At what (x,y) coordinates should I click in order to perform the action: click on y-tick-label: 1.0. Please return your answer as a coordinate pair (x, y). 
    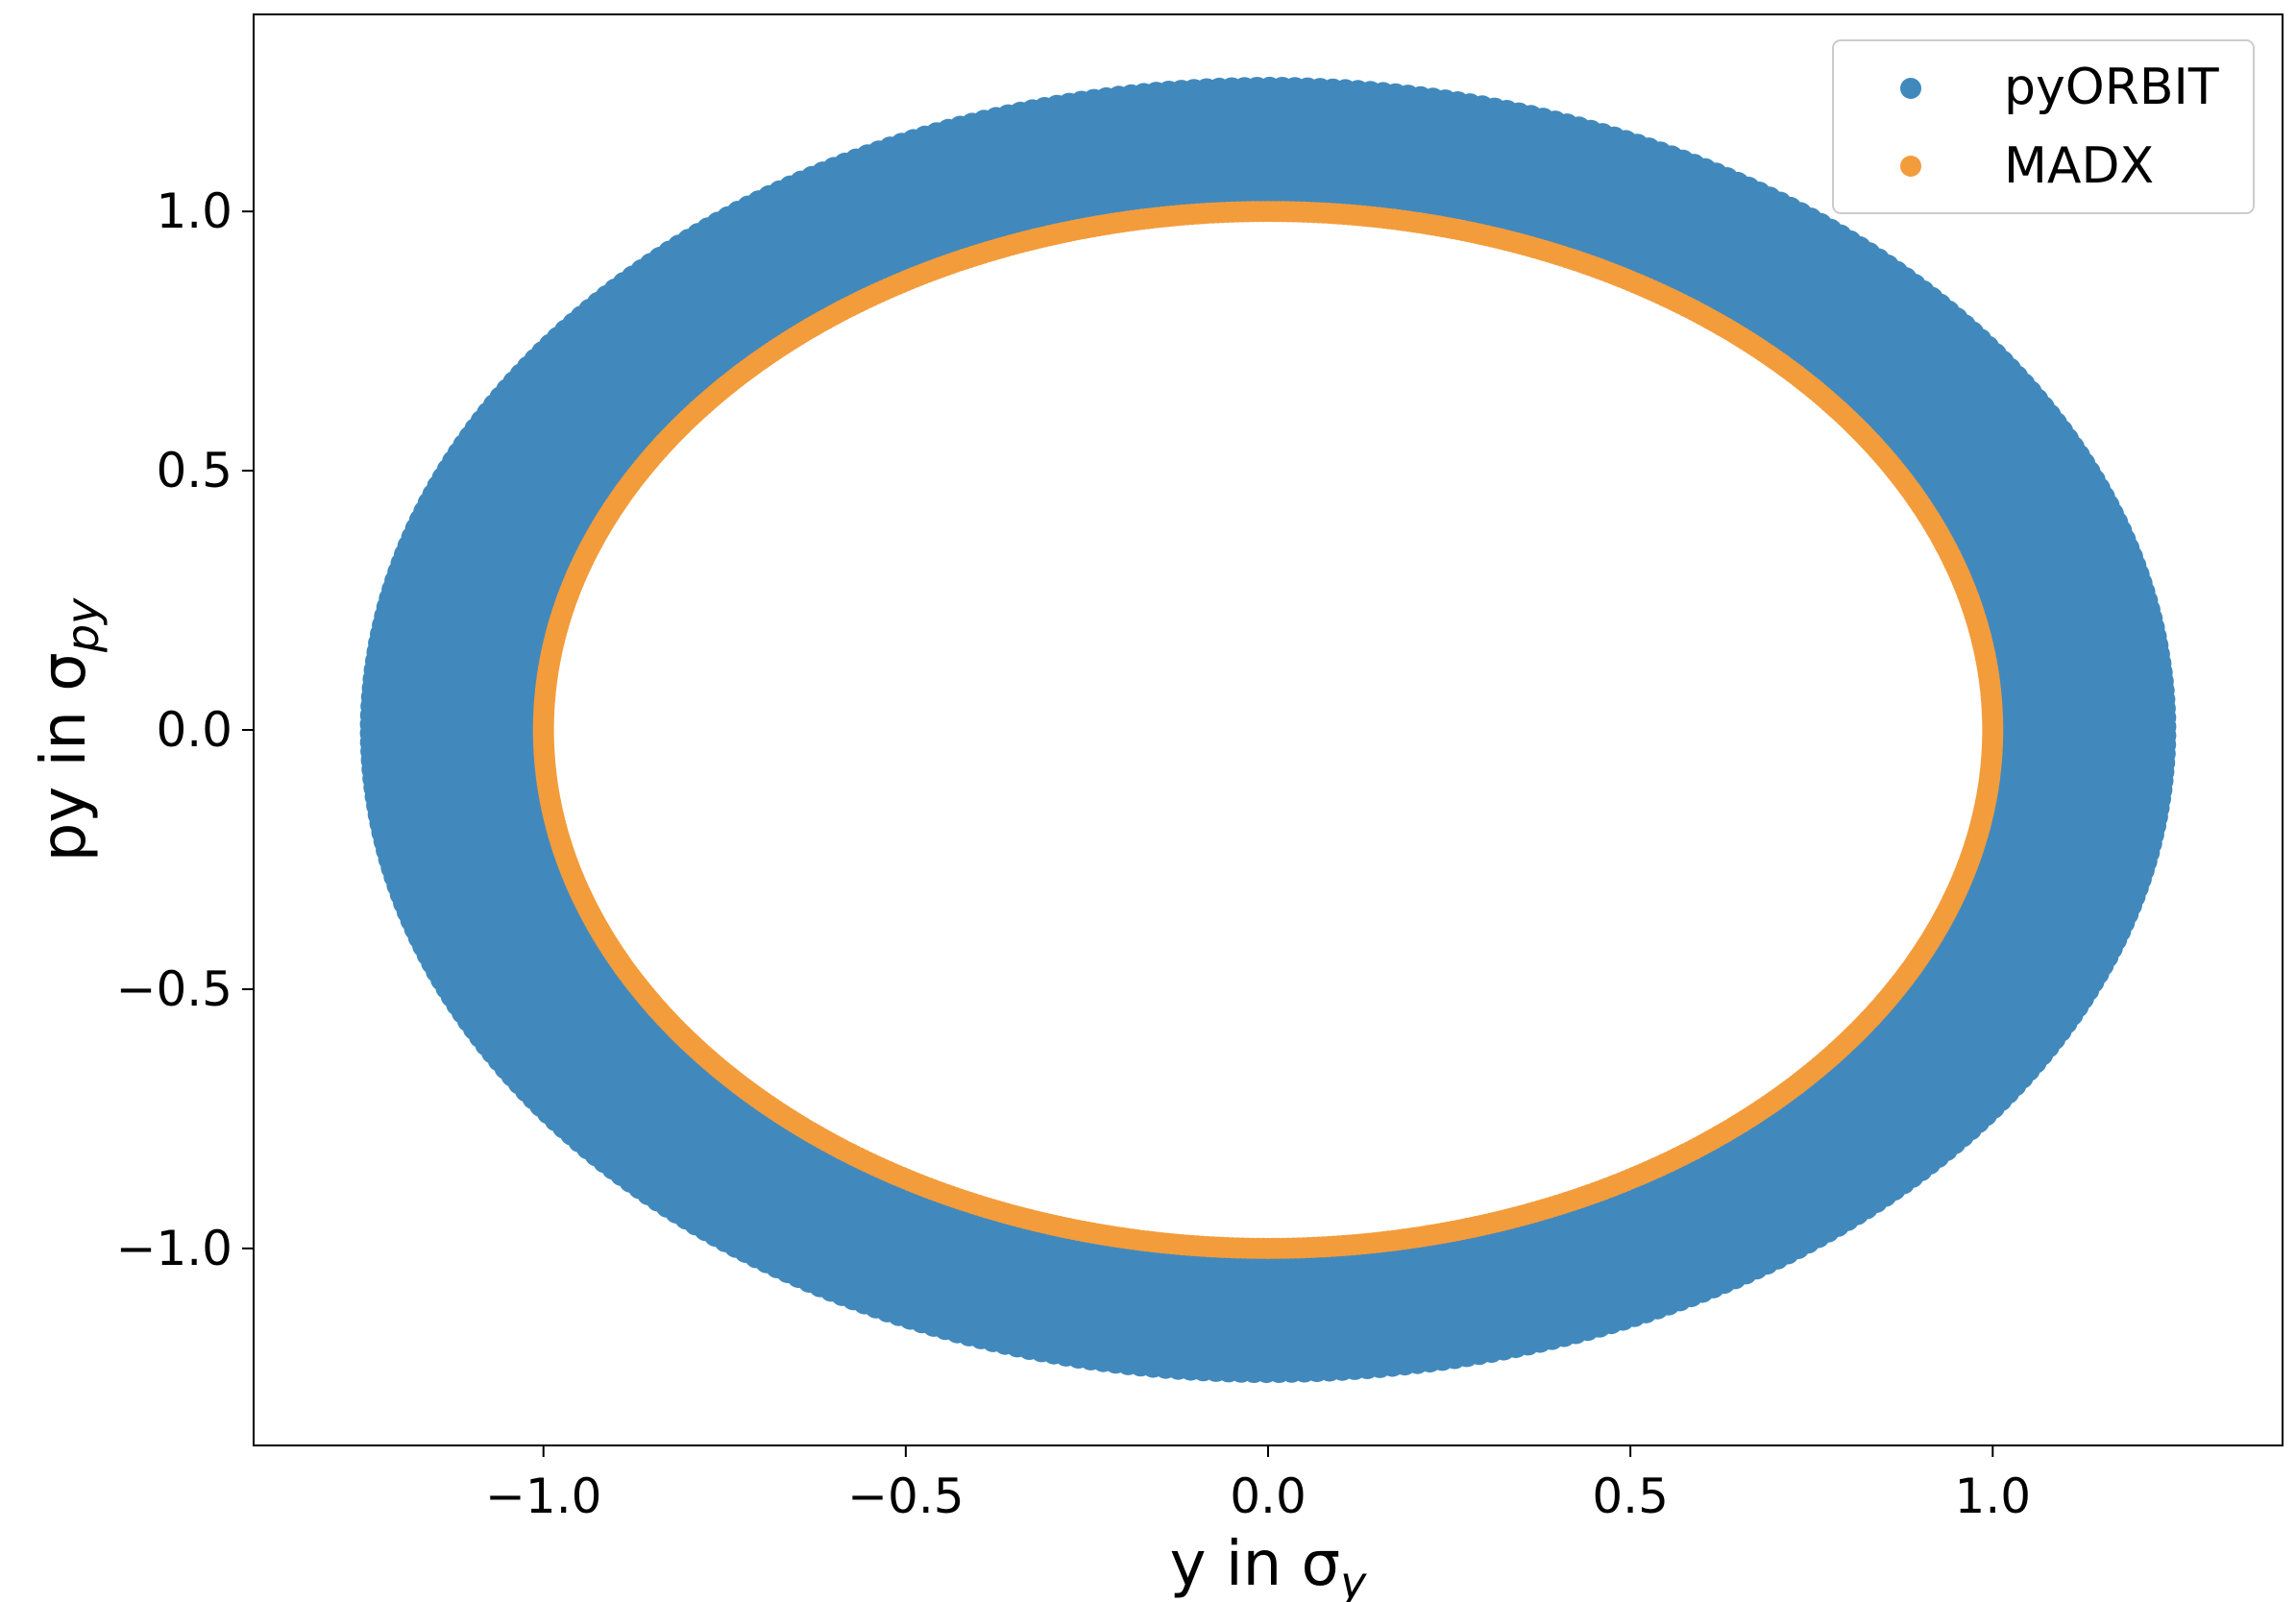
    Looking at the image, I should click on (194, 211).